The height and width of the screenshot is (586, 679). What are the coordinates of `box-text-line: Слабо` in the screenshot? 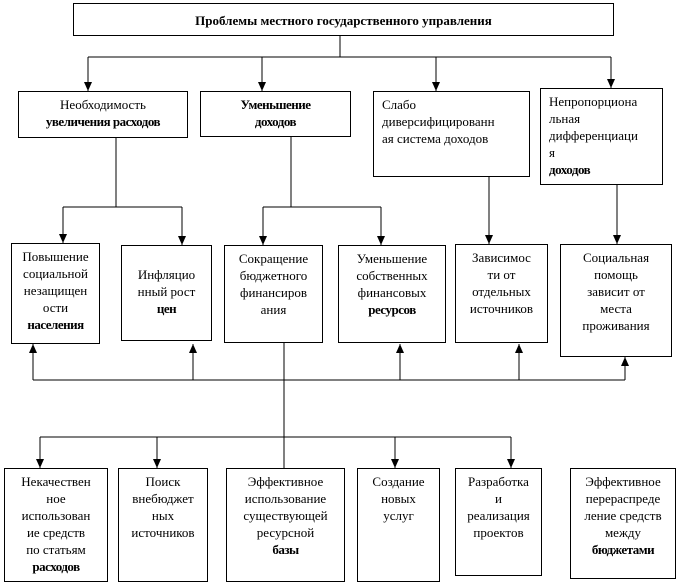 It's located at (399, 104).